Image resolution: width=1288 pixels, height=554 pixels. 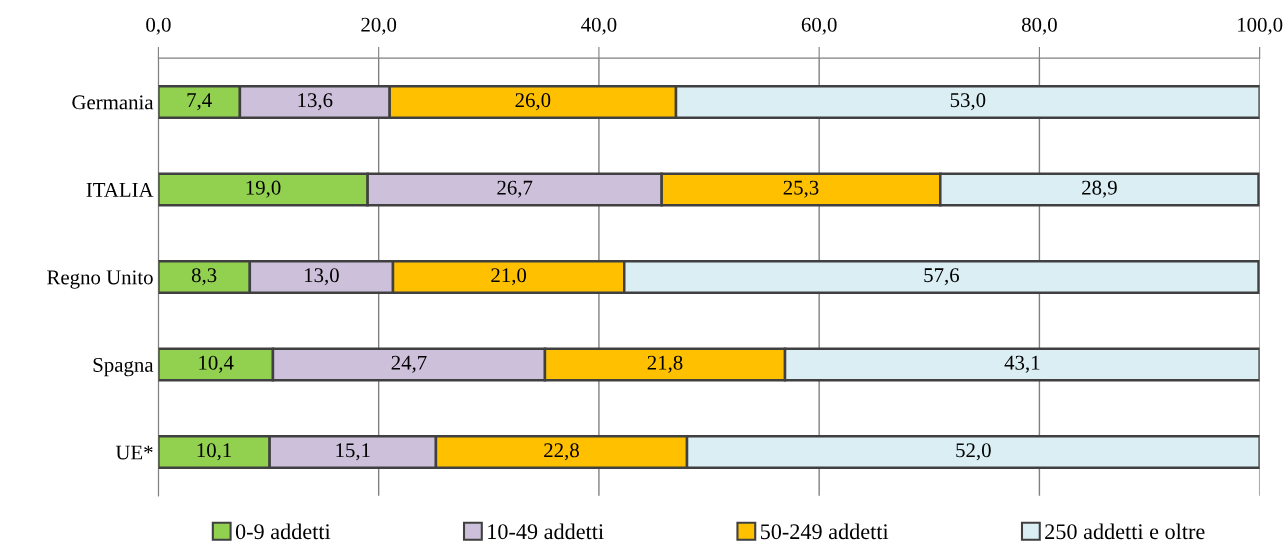 I want to click on legend-label: 10-49 addetti, so click(x=546, y=531).